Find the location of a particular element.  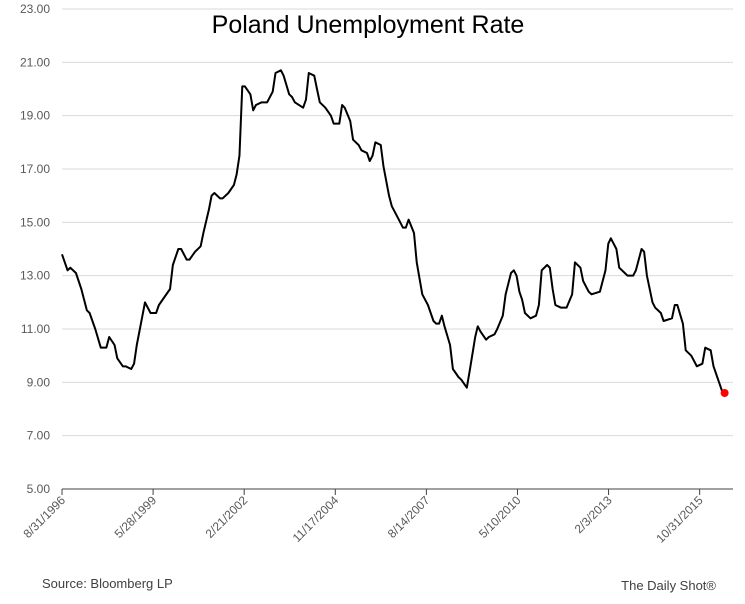

x-tick-label: 5/28/1999 is located at coordinates (136, 517).